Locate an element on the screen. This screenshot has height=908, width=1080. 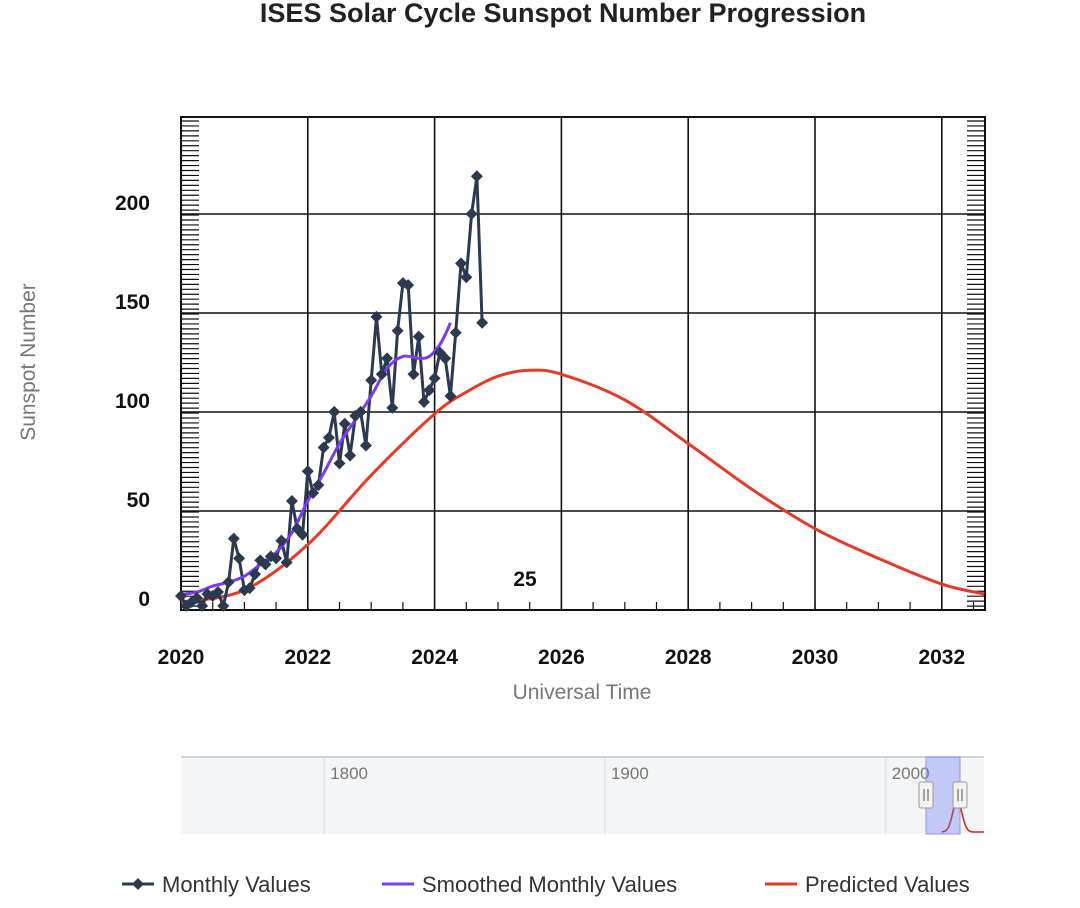
x-tick-label: 2026 is located at coordinates (561, 657).